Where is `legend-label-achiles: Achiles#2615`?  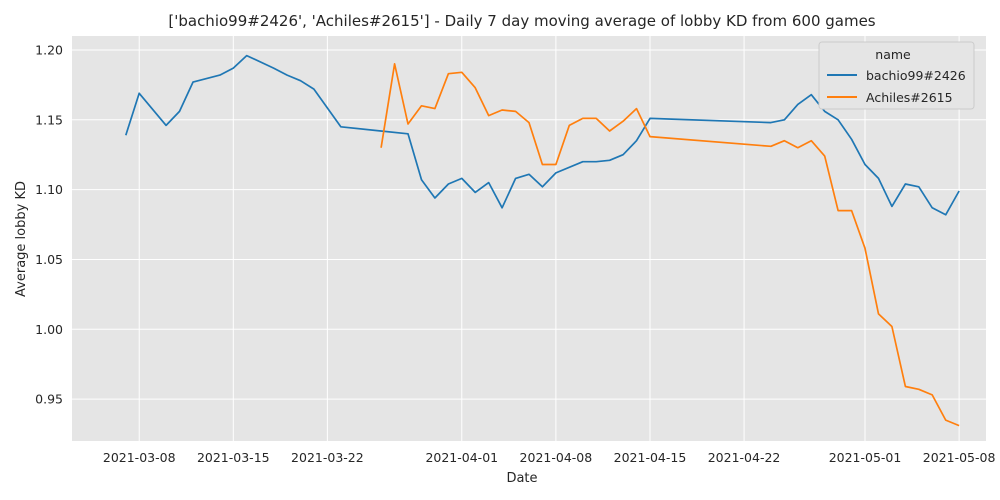 legend-label-achiles: Achiles#2615 is located at coordinates (909, 97).